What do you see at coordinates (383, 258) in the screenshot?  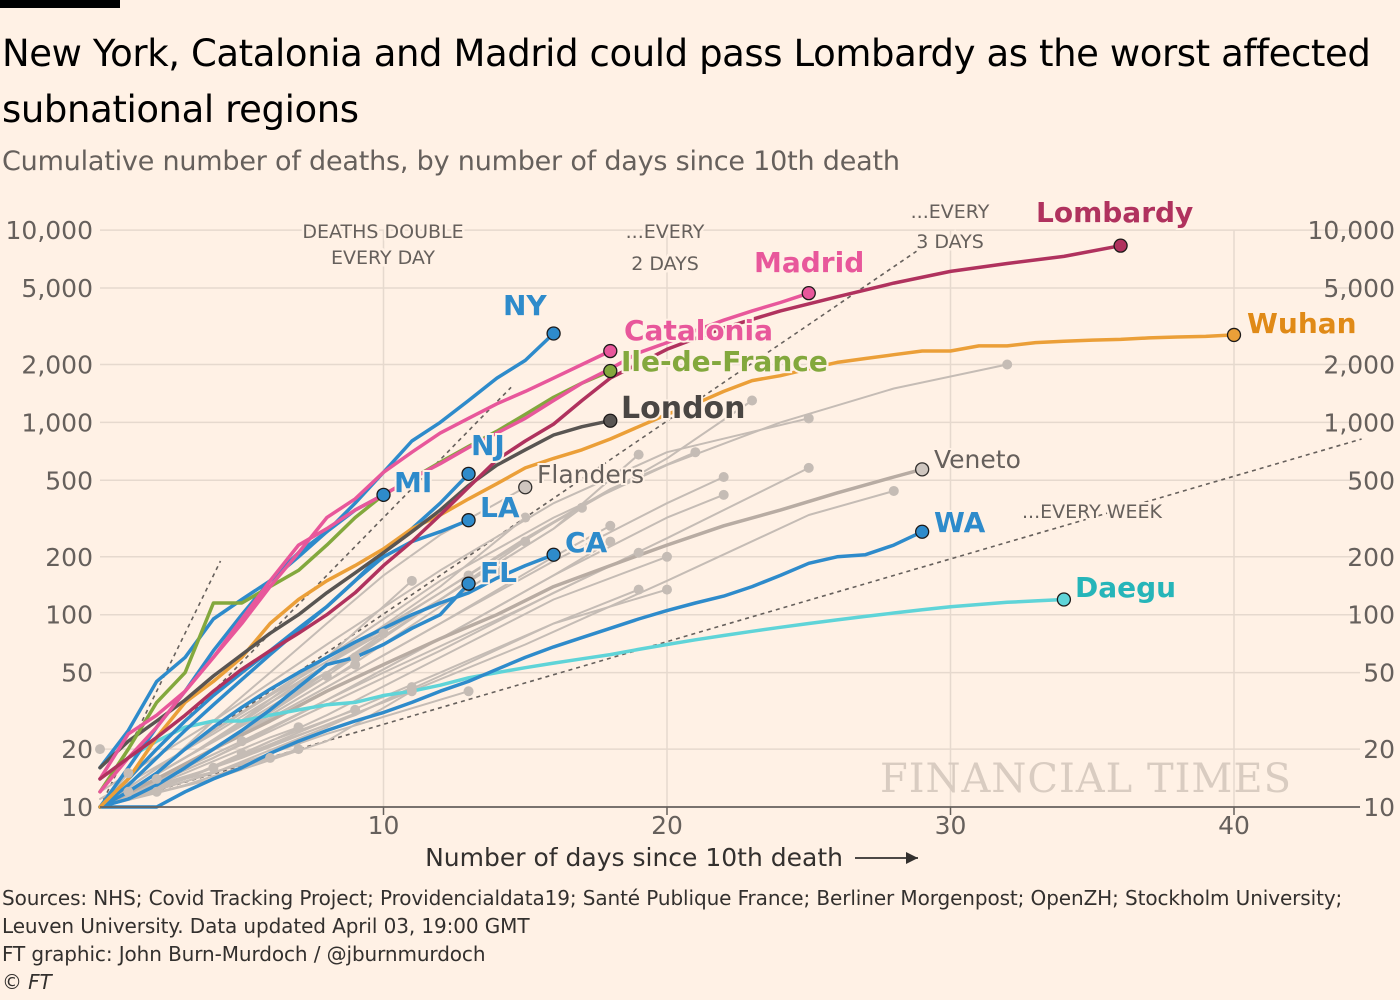 I see `doubling-line-label: EVERY DAY` at bounding box center [383, 258].